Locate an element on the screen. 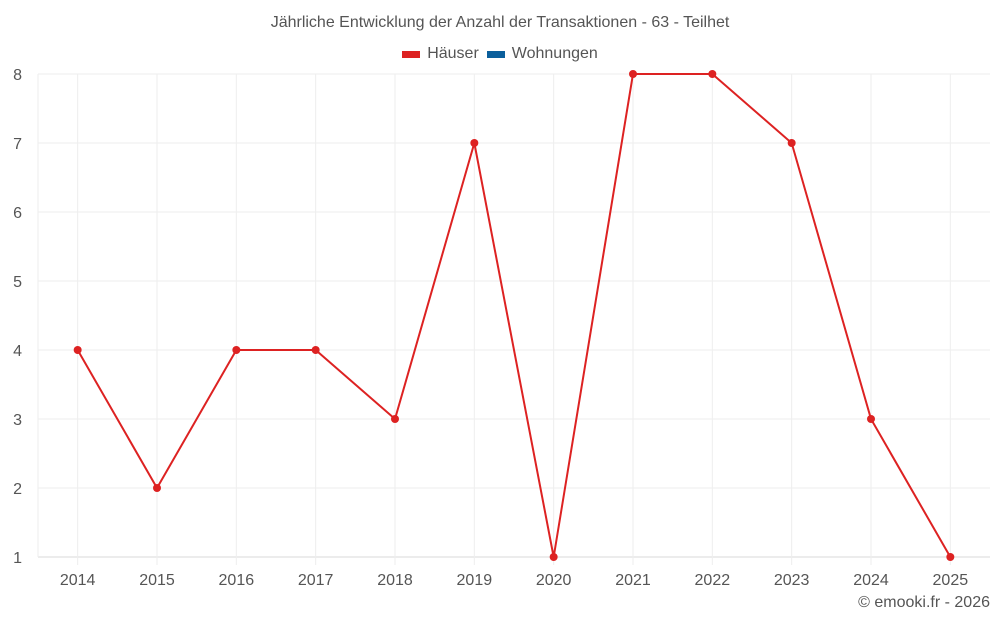 The width and height of the screenshot is (1000, 625). legend: Häuser Wohnungen is located at coordinates (500, 54).